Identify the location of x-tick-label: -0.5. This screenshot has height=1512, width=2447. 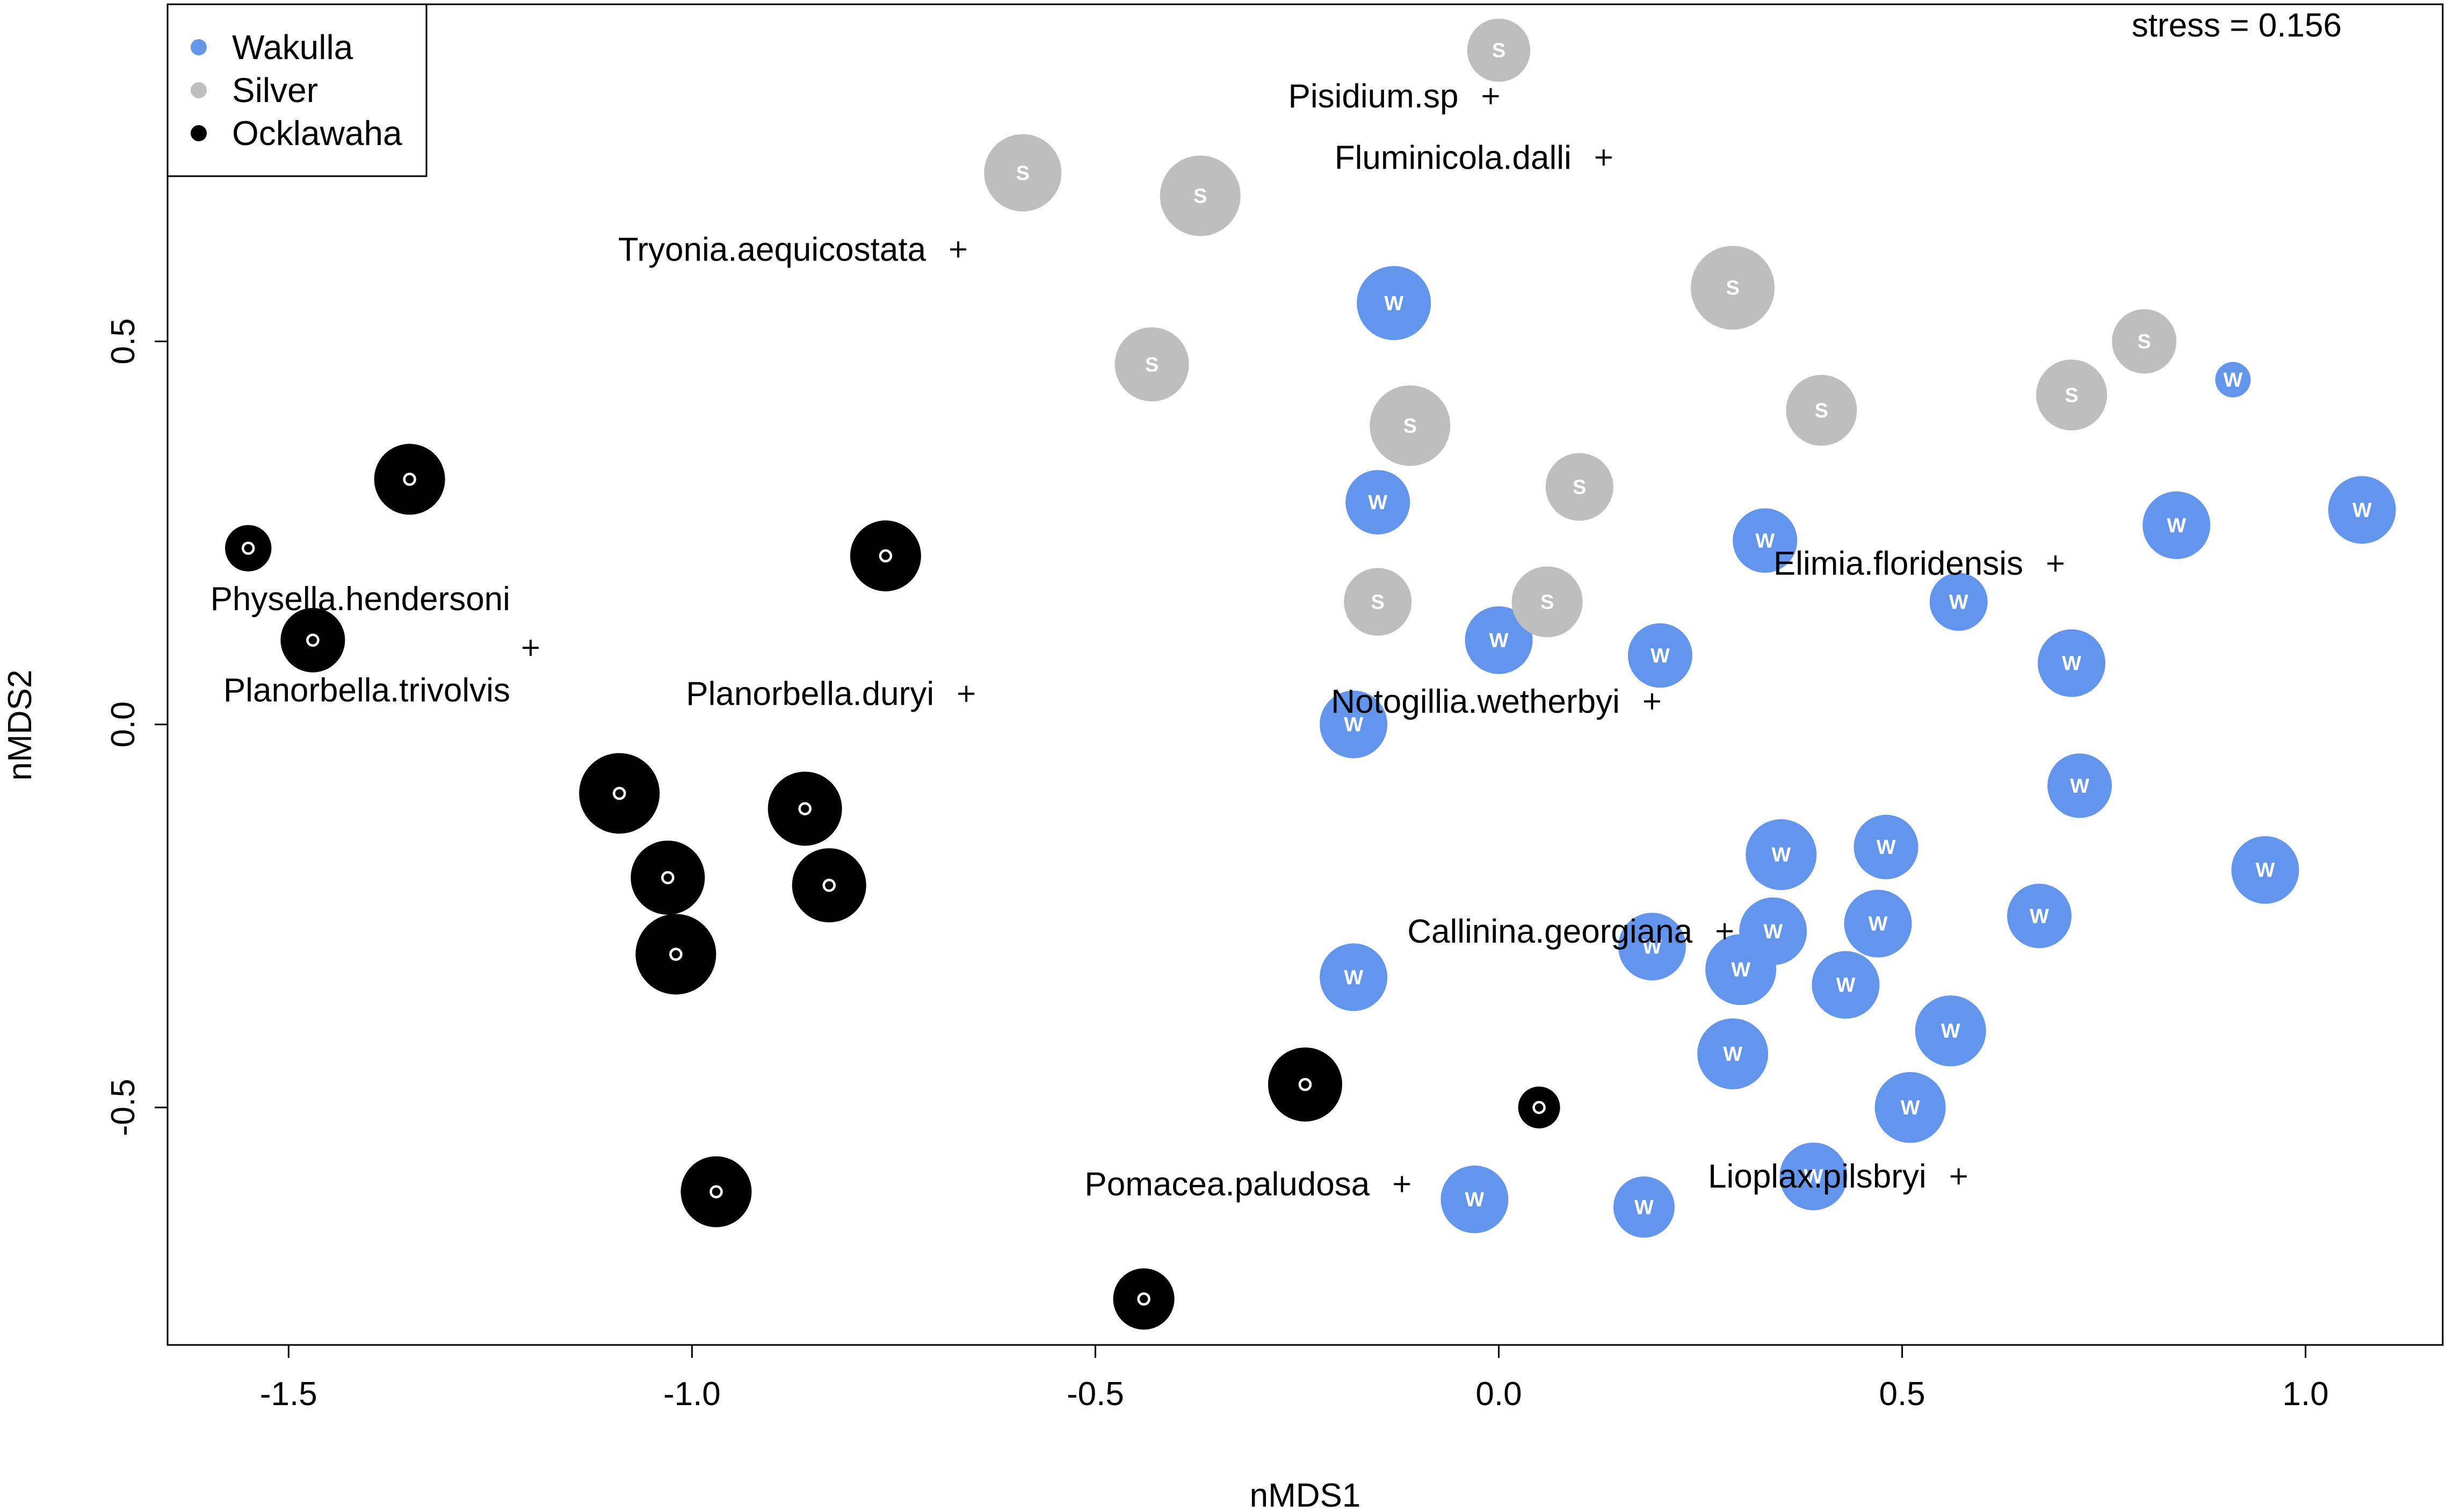
(1095, 1394).